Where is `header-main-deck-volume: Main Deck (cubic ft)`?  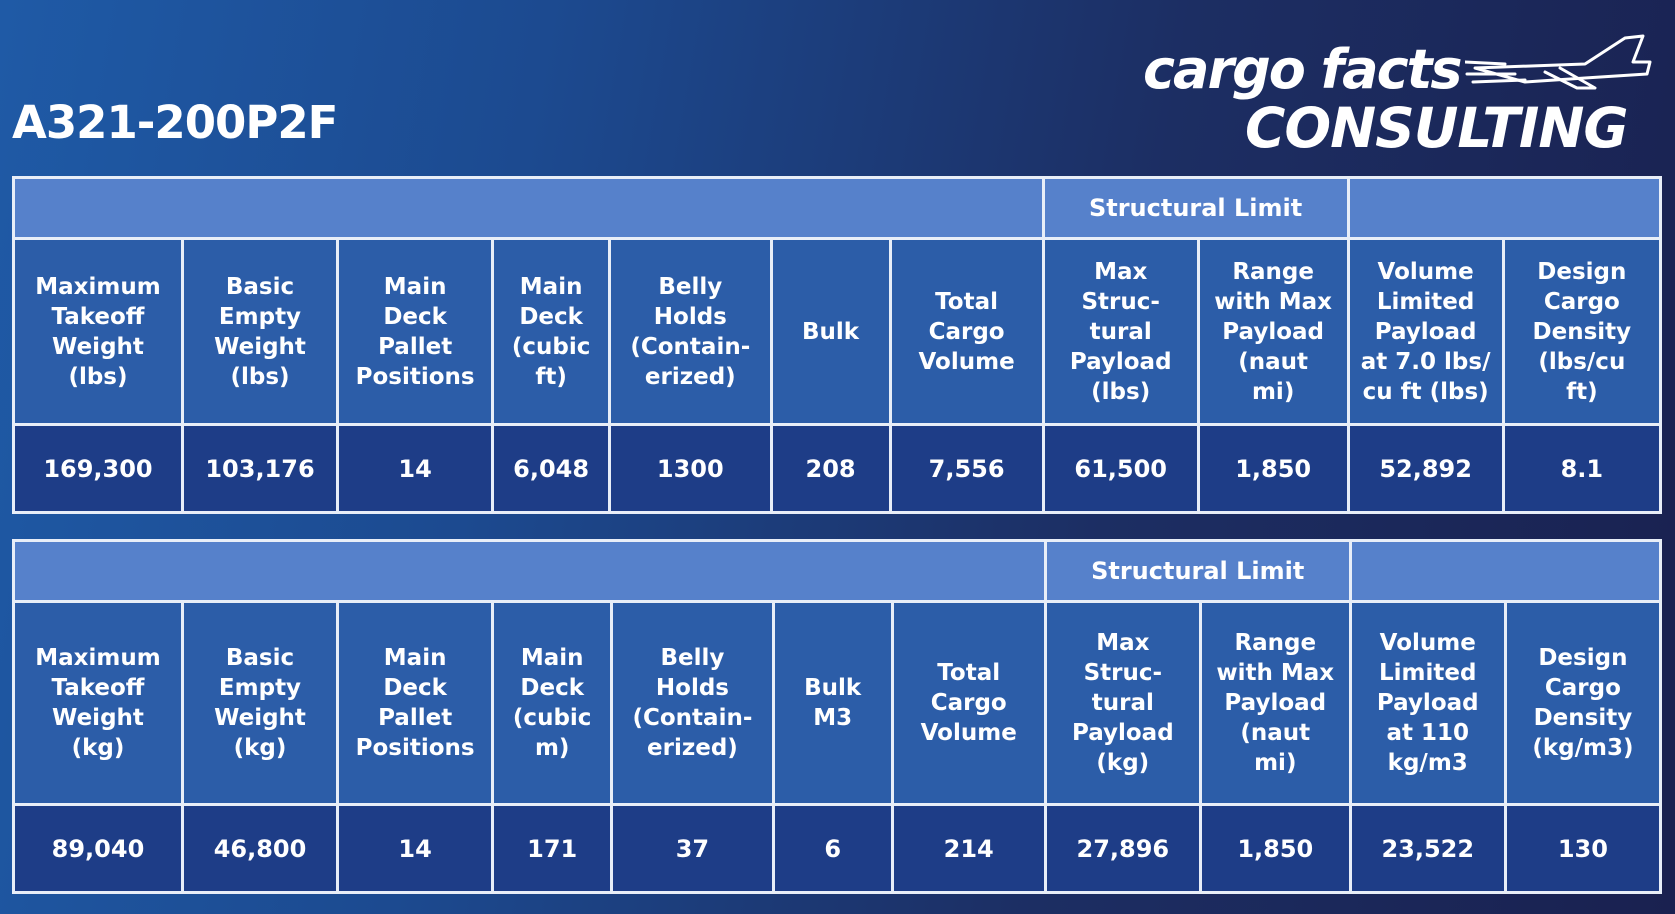 header-main-deck-volume: Main Deck (cubic ft) is located at coordinates (551, 331).